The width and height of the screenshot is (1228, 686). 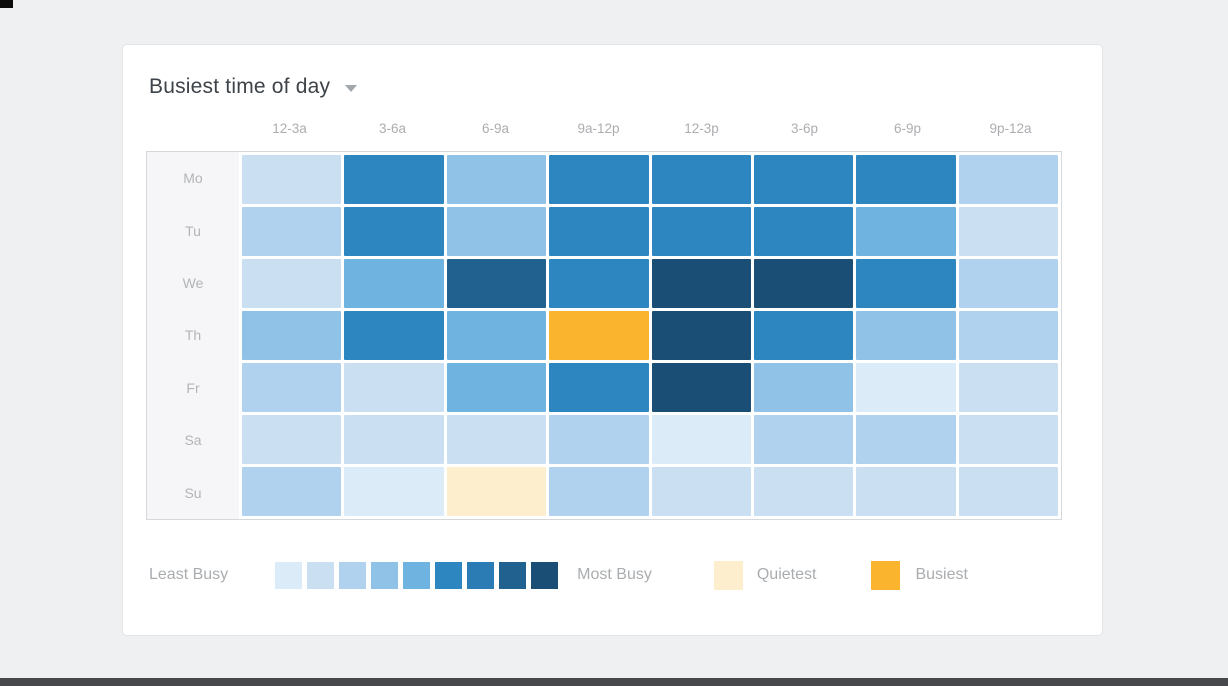 What do you see at coordinates (906, 283) in the screenshot?
I see `heatmap-cell-We-6-9p` at bounding box center [906, 283].